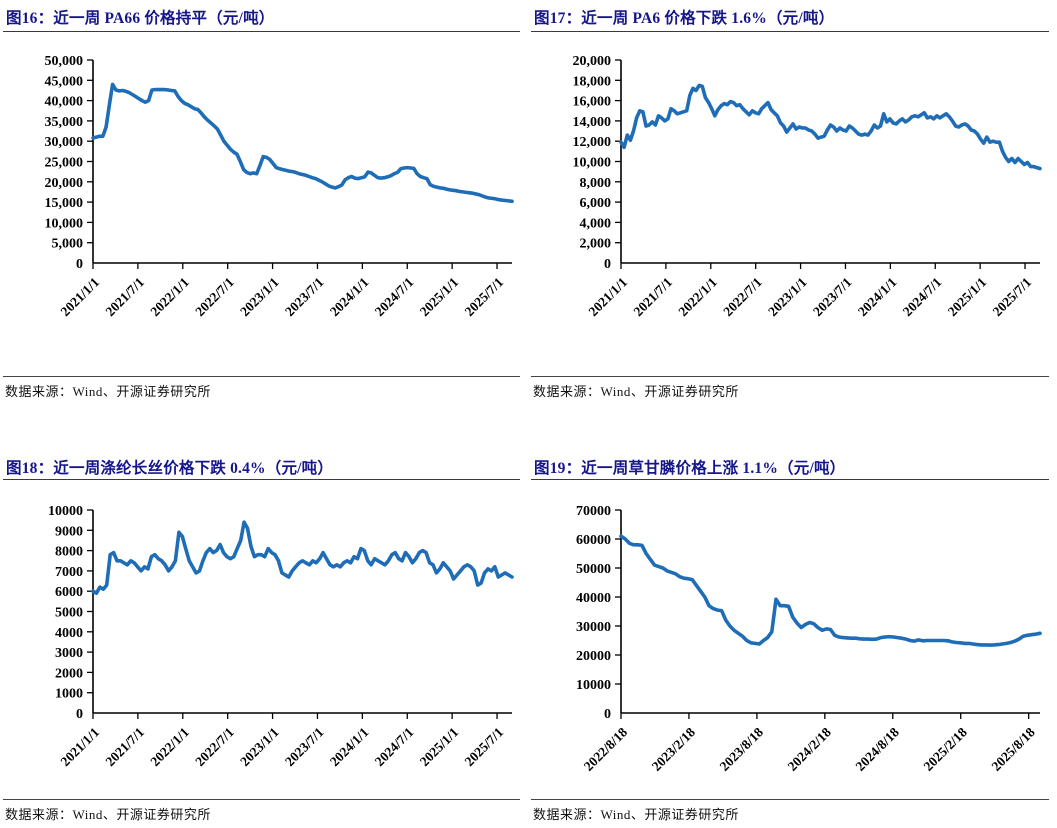 Image resolution: width=1057 pixels, height=828 pixels. What do you see at coordinates (741, 748) in the screenshot?
I see `svg-text: 2023/8/18` at bounding box center [741, 748].